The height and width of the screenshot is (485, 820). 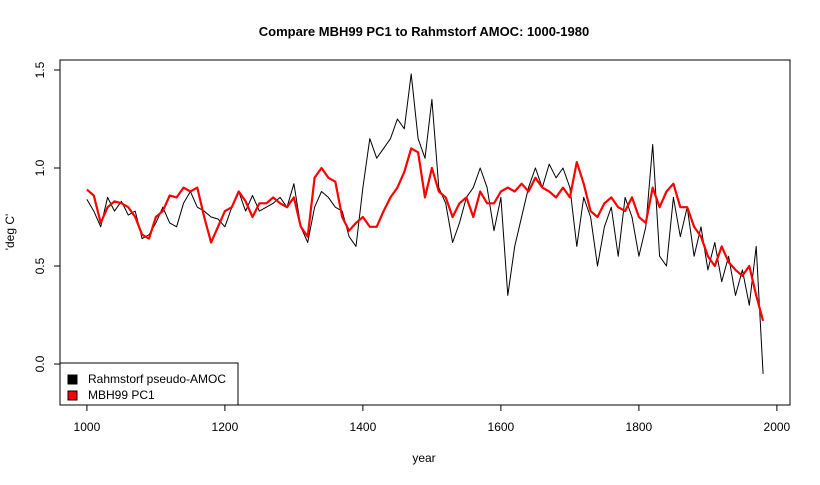 What do you see at coordinates (777, 427) in the screenshot?
I see `x-tick-label: 2000` at bounding box center [777, 427].